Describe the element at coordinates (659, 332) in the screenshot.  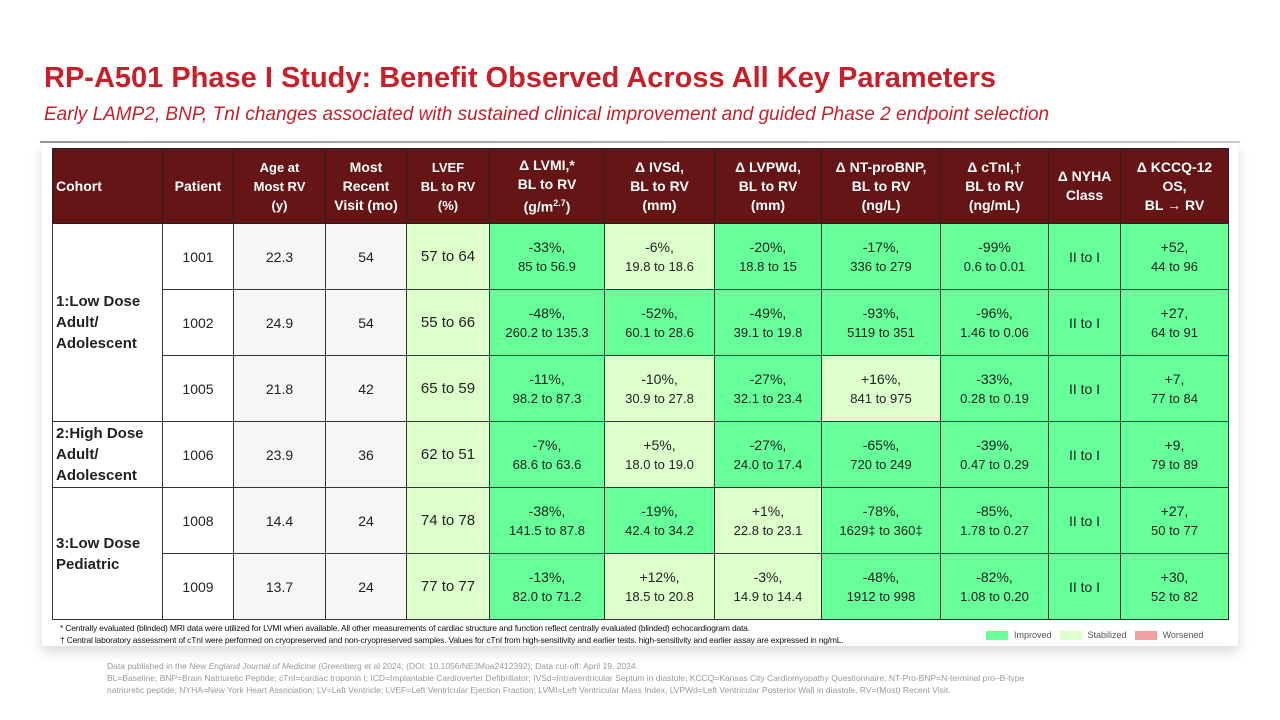
I see `range-value: 60.1 to 28.6` at that location.